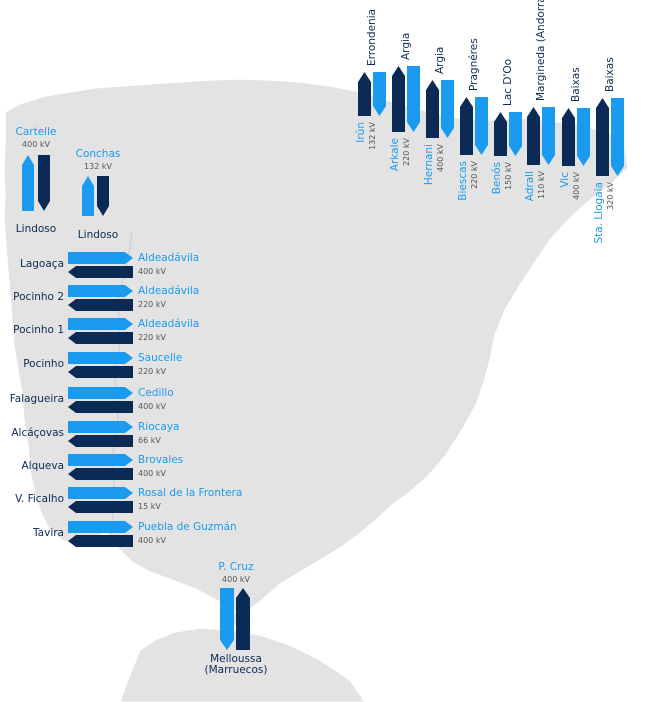 The image size is (651, 702). What do you see at coordinates (160, 358) in the screenshot?
I see `es-substation-label: Saucelle` at bounding box center [160, 358].